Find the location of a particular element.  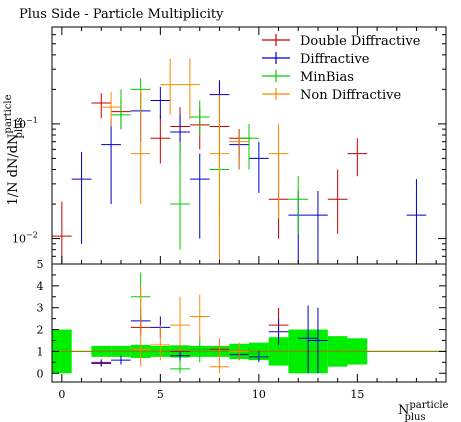

top-y-tick-label: 10⁻¹ is located at coordinates (25, 123).